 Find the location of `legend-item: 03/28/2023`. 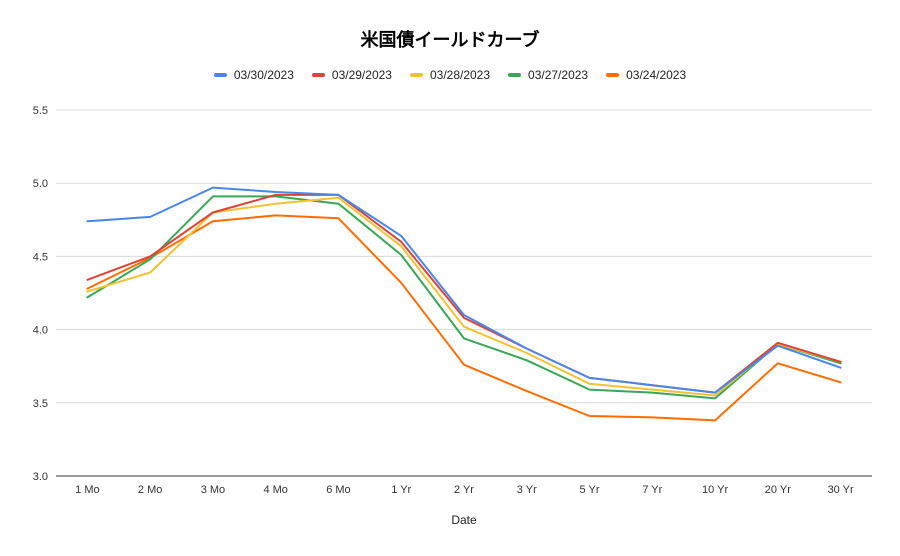

legend-item: 03/28/2023 is located at coordinates (450, 75).